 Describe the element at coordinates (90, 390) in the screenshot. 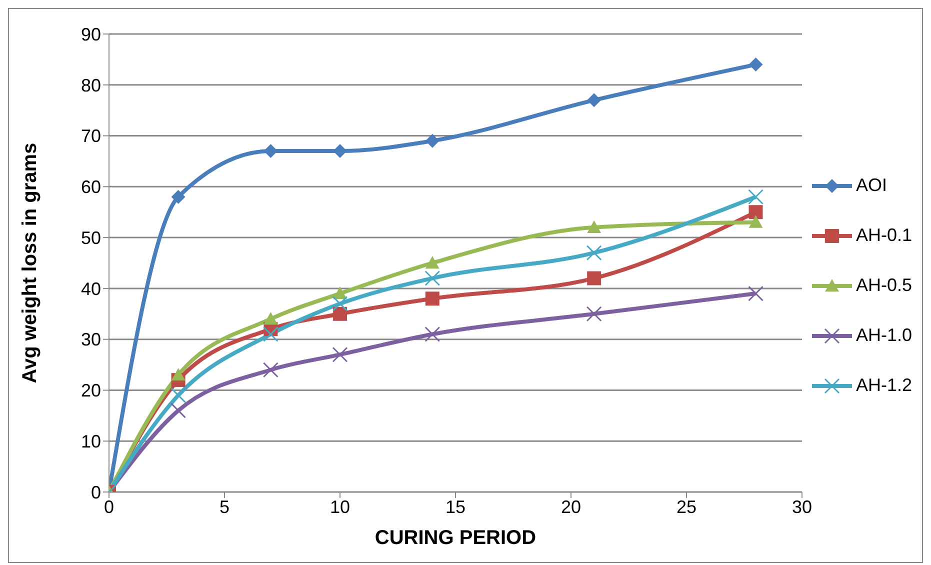

I see `y-tick-label: 20` at that location.